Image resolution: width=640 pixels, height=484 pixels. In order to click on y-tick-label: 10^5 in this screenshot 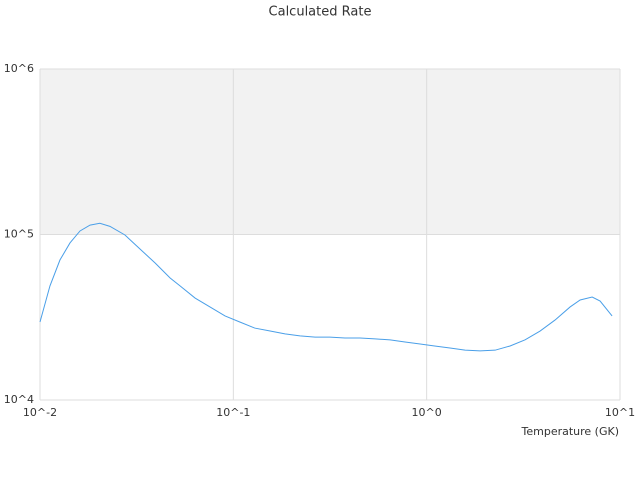, I will do `click(19, 234)`.